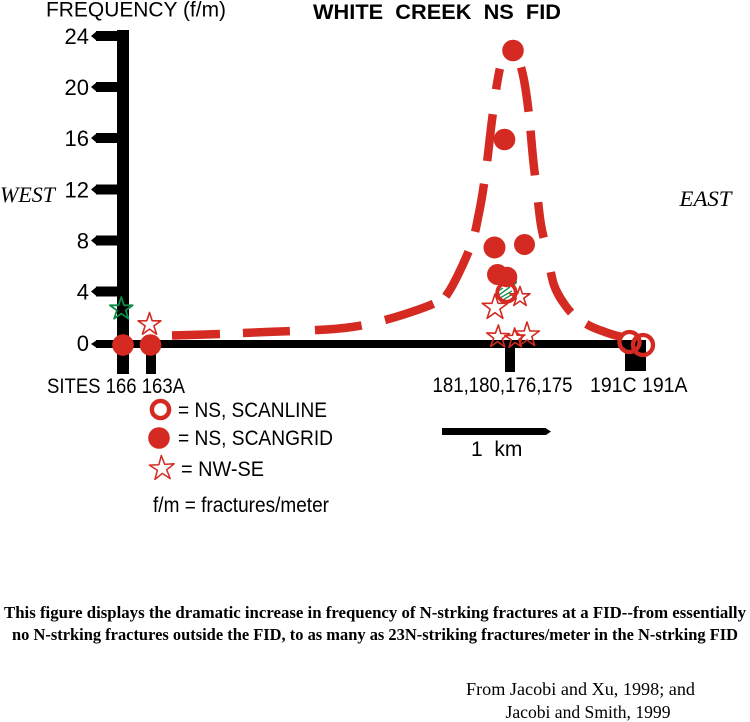  Describe the element at coordinates (705, 198) in the screenshot. I see `svg-text: EAST` at that location.